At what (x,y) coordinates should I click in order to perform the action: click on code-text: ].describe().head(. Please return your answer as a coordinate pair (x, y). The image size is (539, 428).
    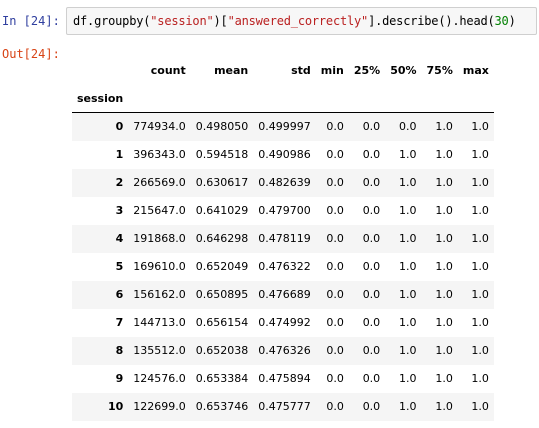
    Looking at the image, I should click on (431, 21).